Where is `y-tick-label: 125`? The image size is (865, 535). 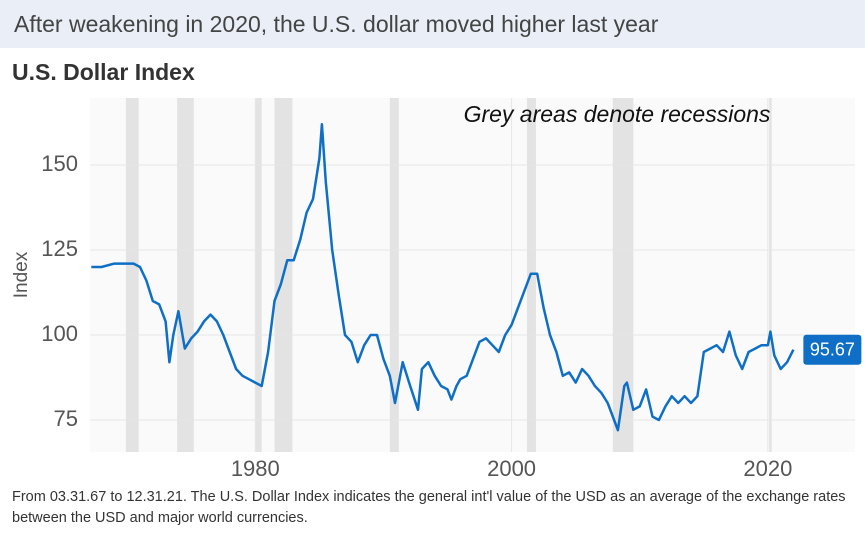 y-tick-label: 125 is located at coordinates (59, 248).